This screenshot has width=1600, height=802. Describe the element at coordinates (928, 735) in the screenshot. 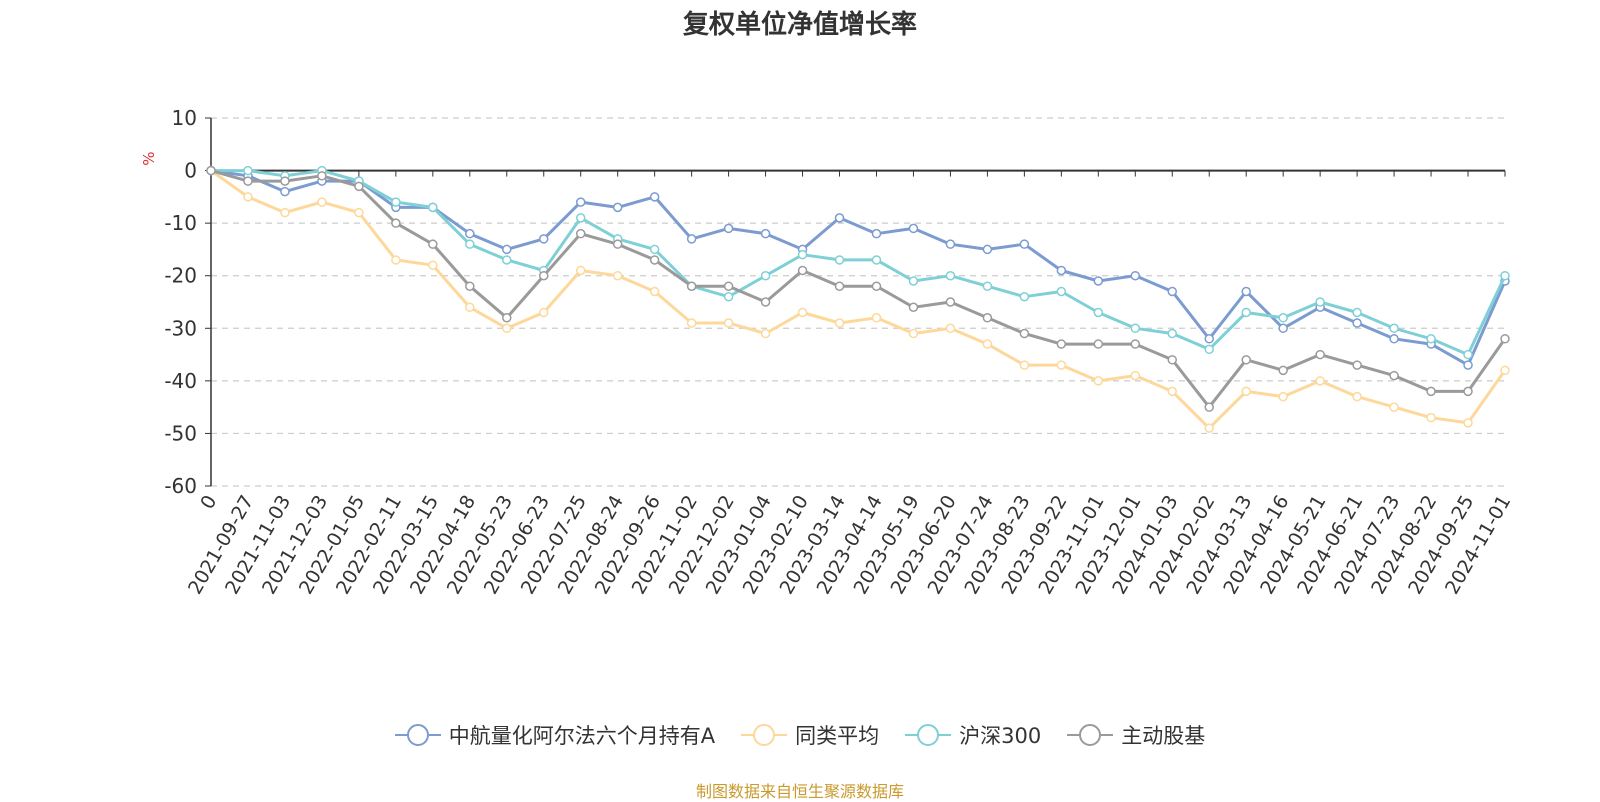

I see `legend-line-circle-icon` at that location.